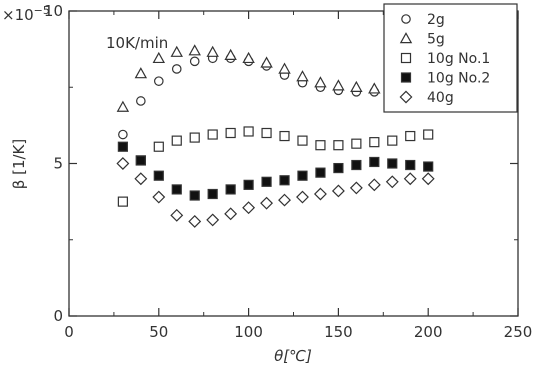 The height and width of the screenshot is (370, 540). I want to click on legend-label: 10g No.2, so click(458, 79).